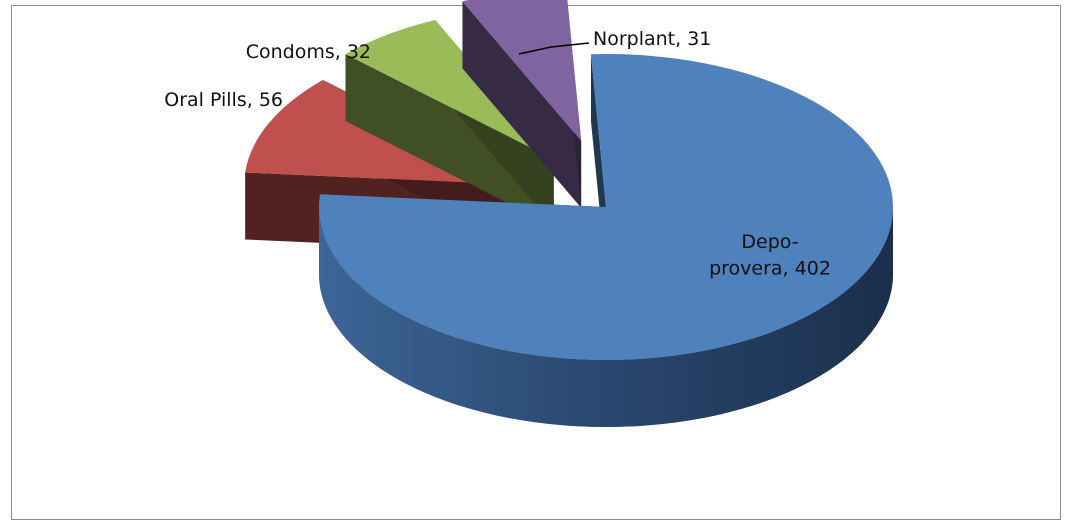 The width and height of the screenshot is (1067, 520). I want to click on data-label-oral-pills: Oral Pills, 56, so click(223, 100).